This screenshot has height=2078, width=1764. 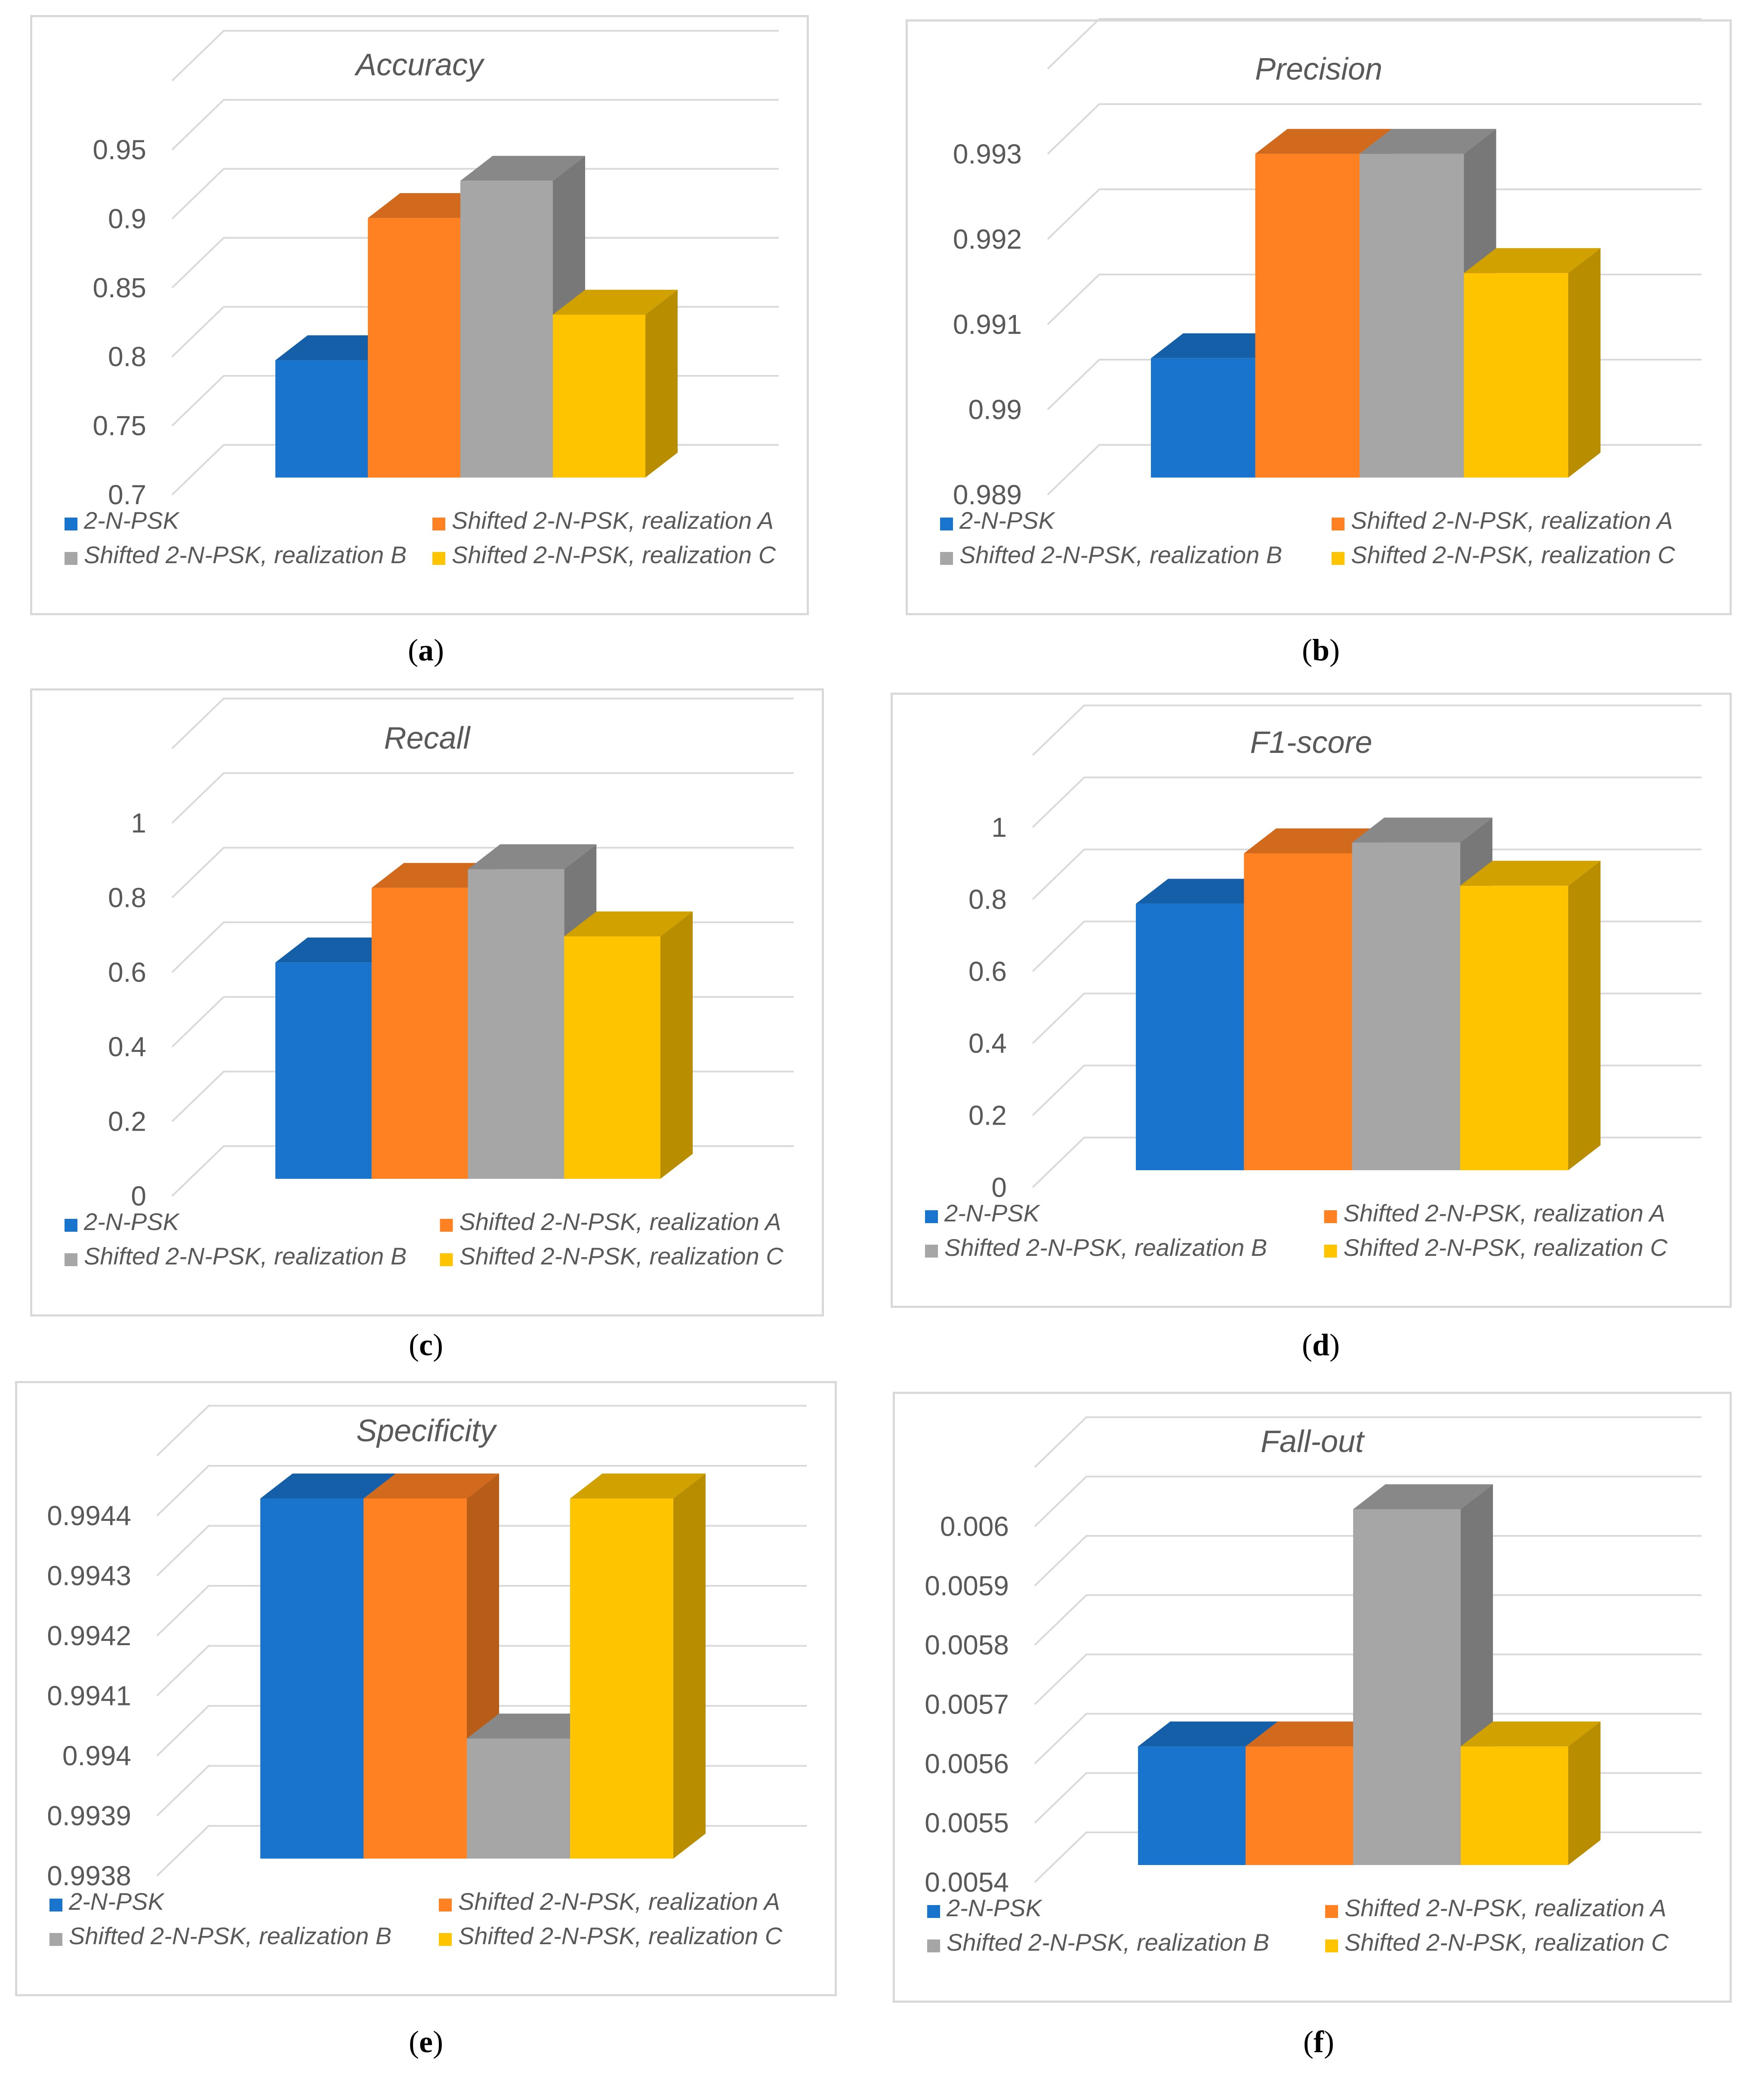 I want to click on y-tick-label: 0.99, so click(x=995, y=410).